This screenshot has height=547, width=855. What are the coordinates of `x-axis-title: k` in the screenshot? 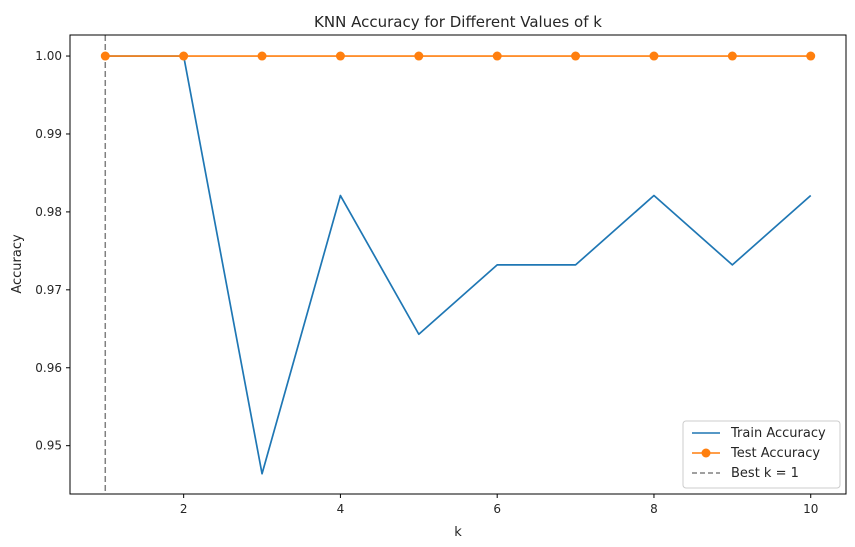 It's located at (458, 532).